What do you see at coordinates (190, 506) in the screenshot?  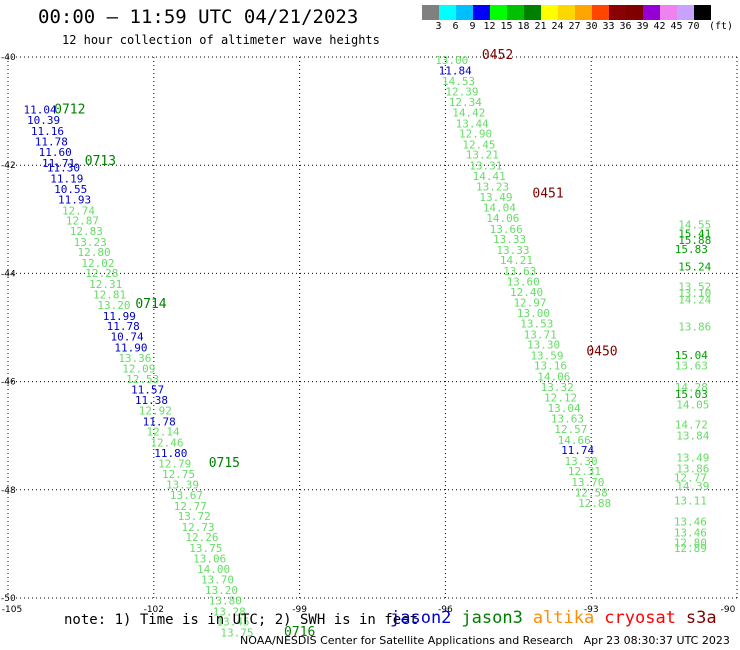 I see `wave-height-value: 12.77` at bounding box center [190, 506].